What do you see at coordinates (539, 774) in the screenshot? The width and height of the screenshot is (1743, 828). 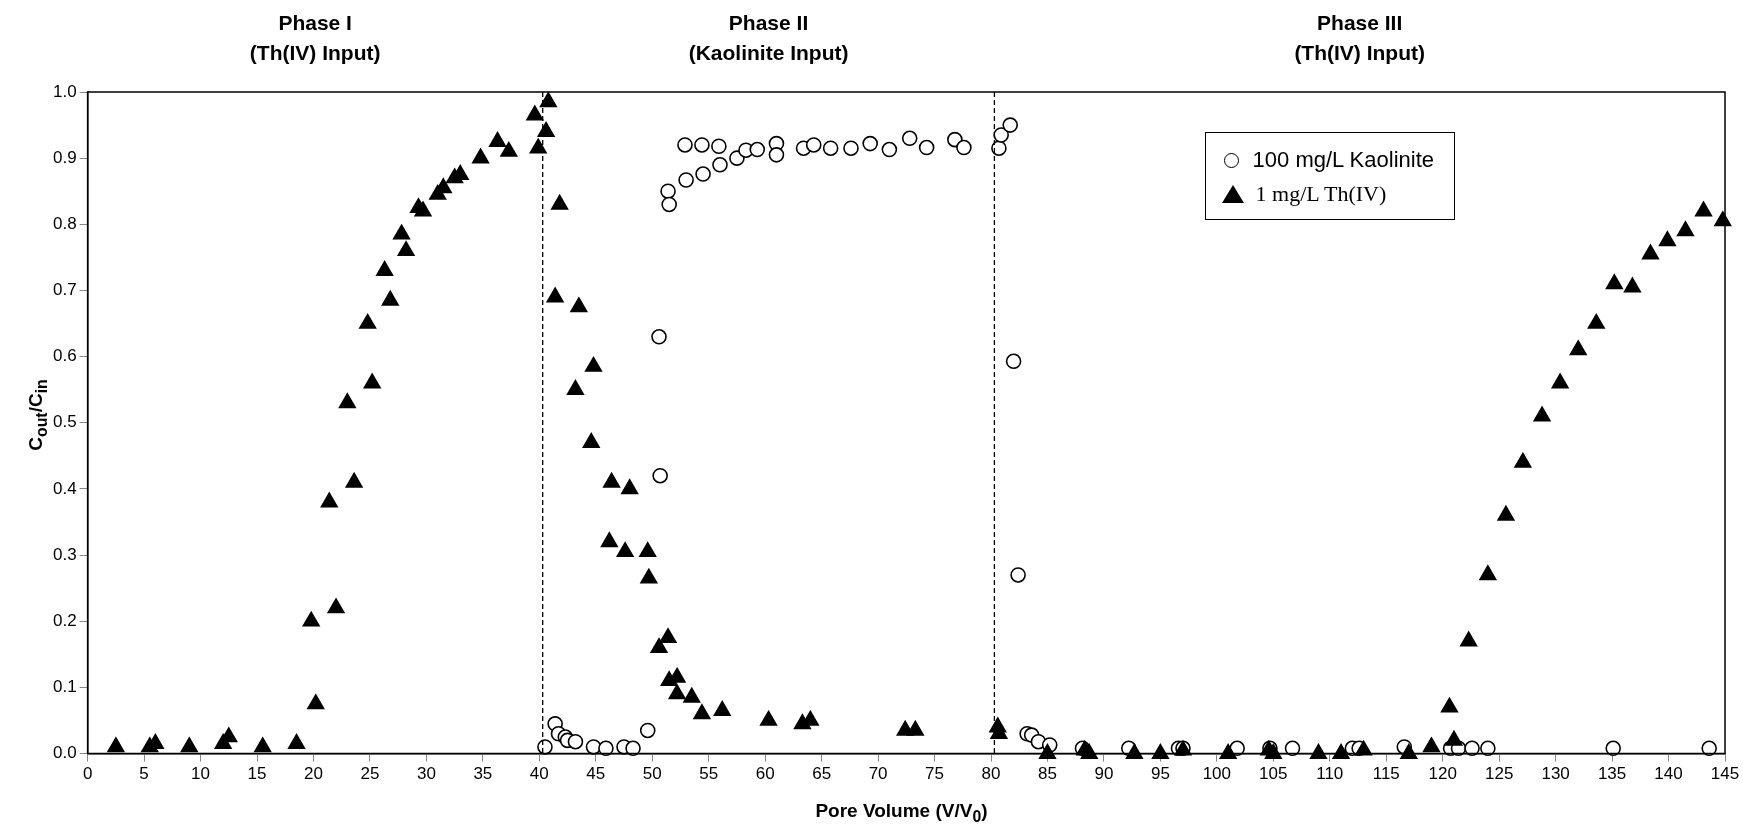 I see `x-tick-label: 40` at bounding box center [539, 774].